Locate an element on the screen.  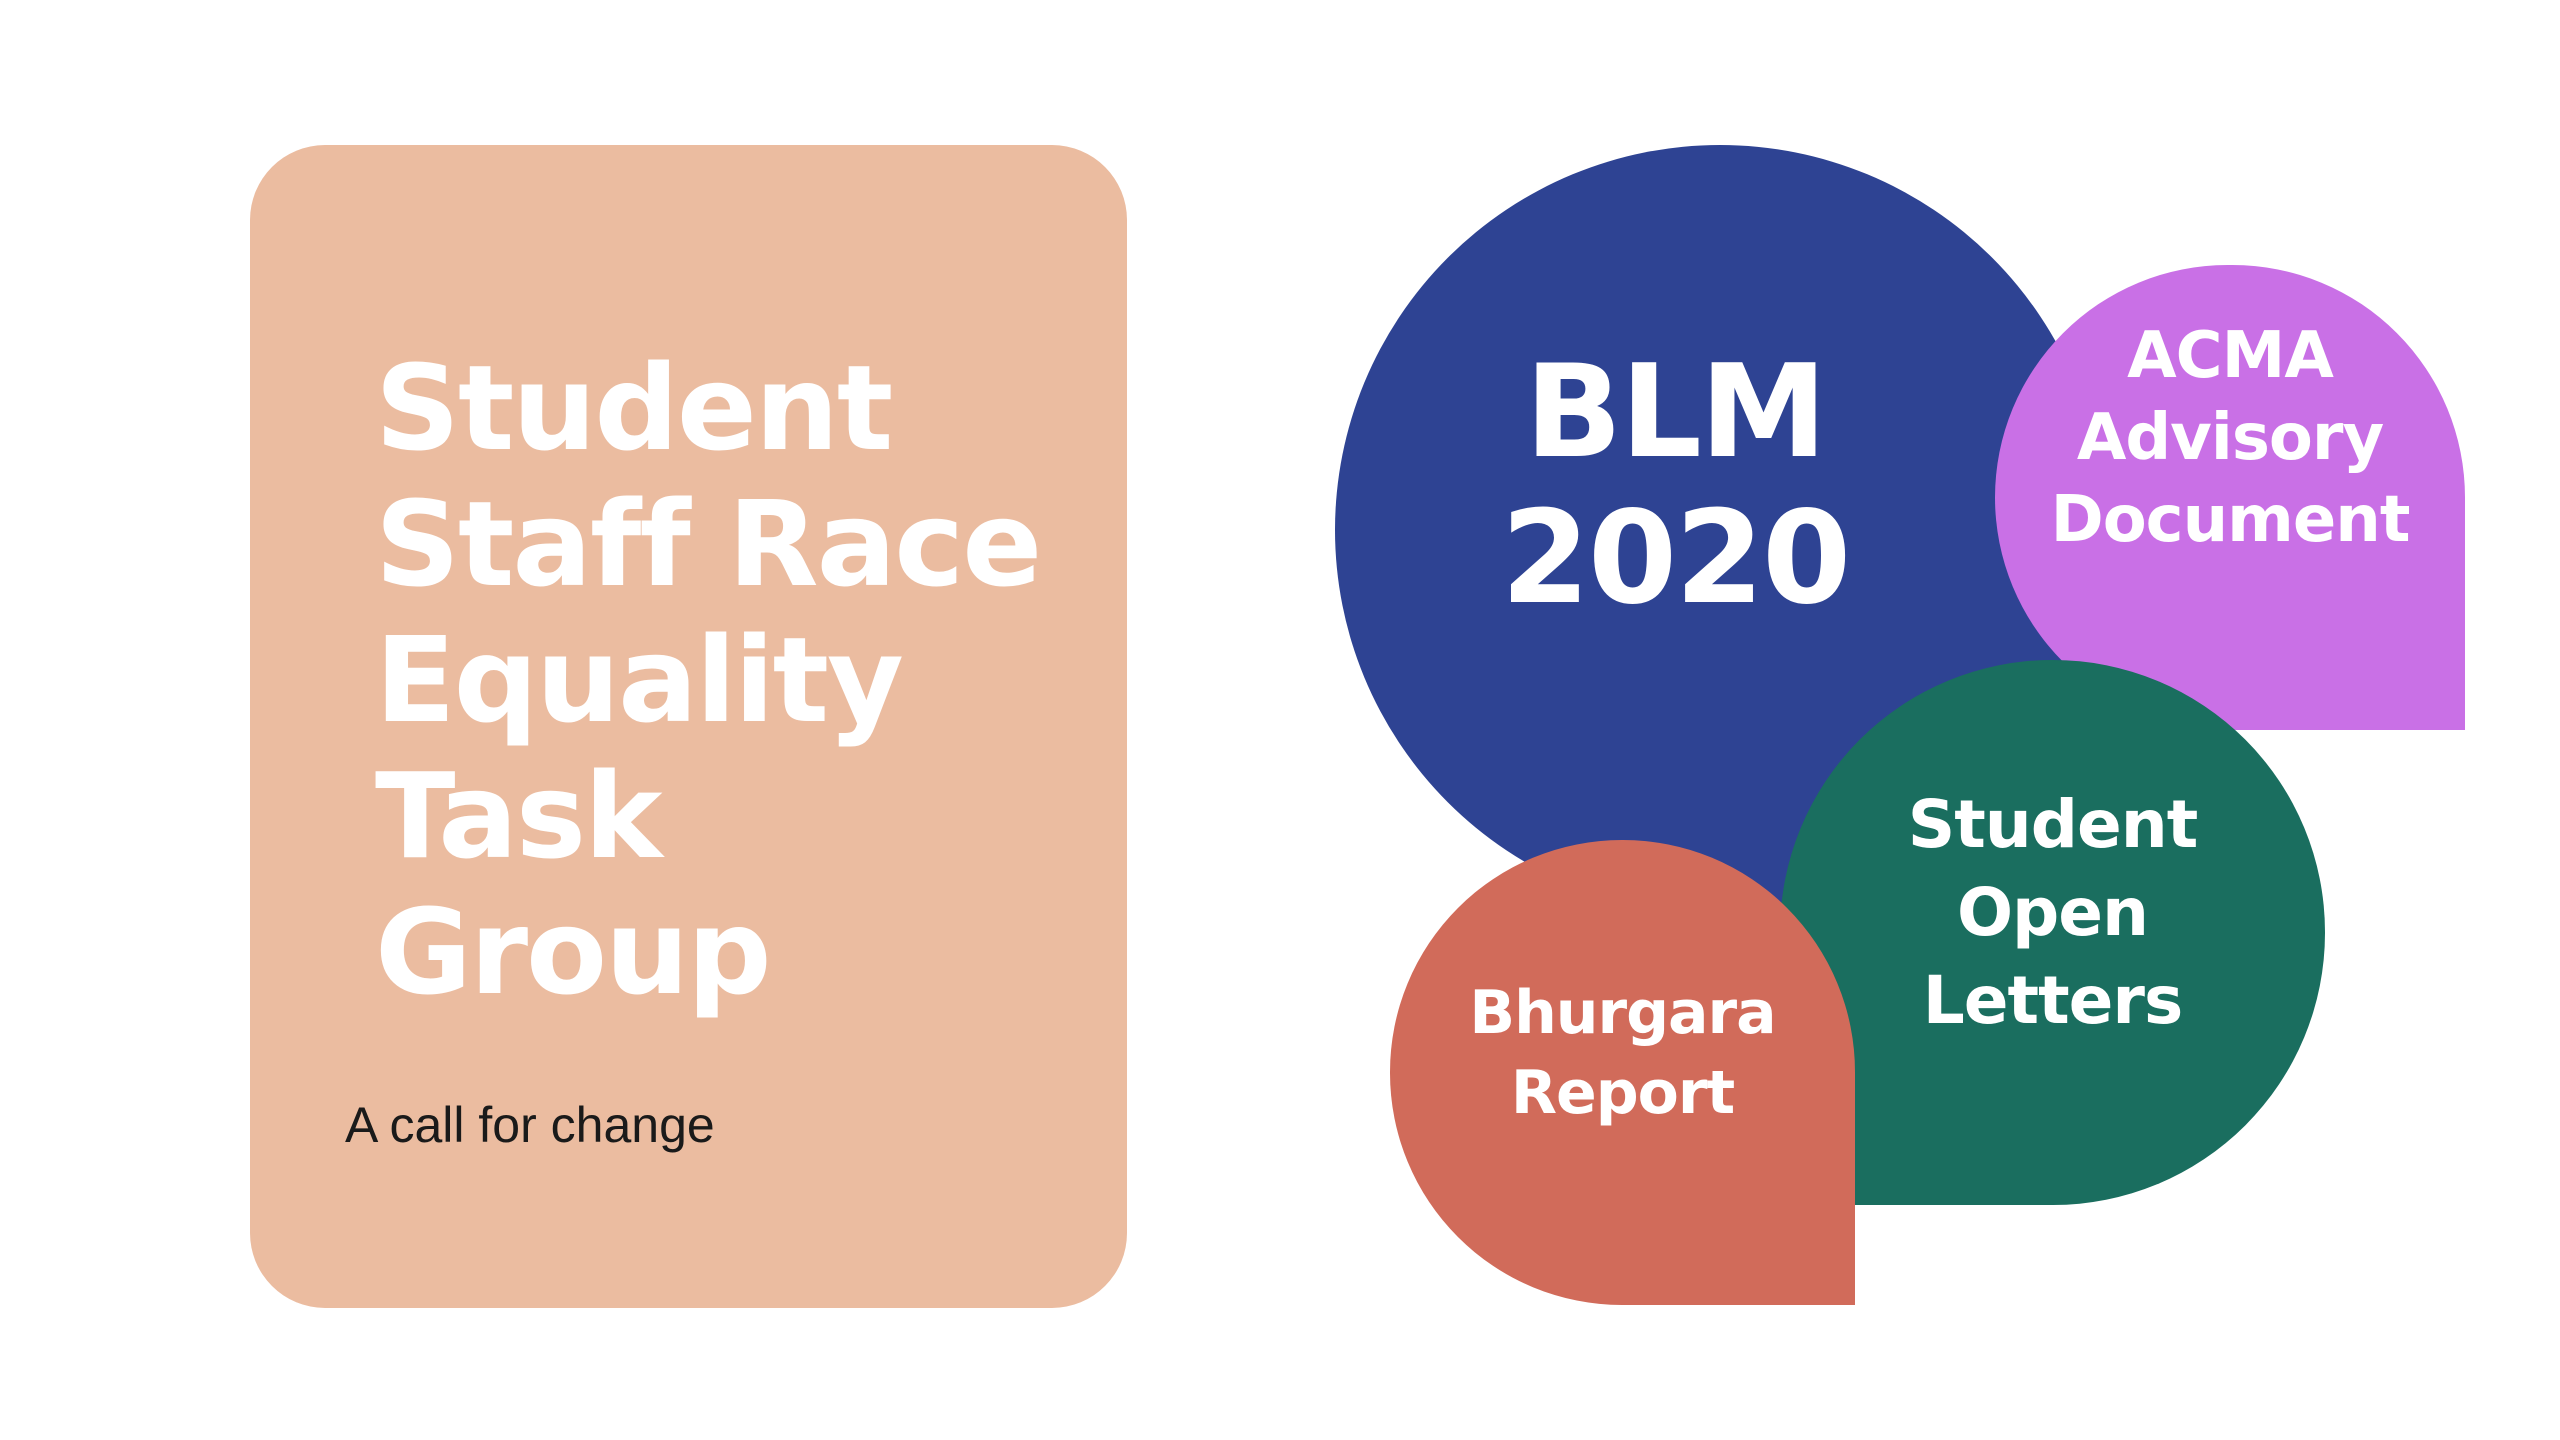
bhurgara-report-bubble: Bhurgara Report is located at coordinates (1622, 1072).